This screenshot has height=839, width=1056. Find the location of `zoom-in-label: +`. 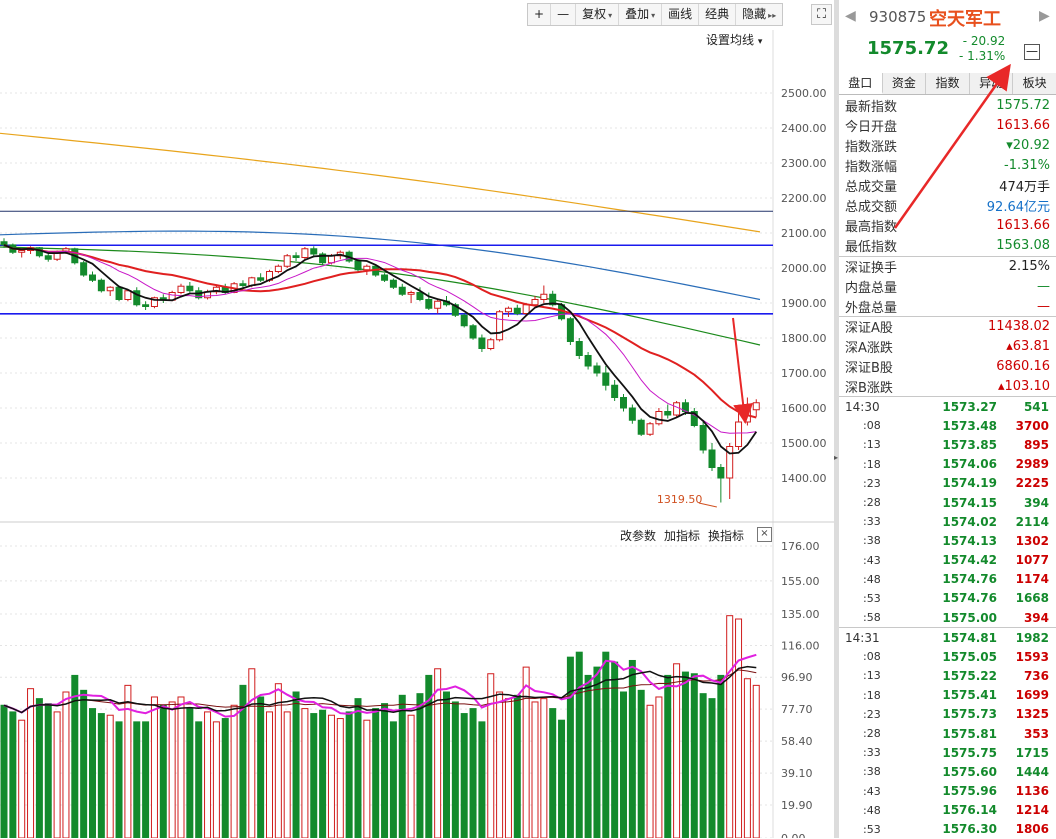

zoom-in-label: + is located at coordinates (539, 14).